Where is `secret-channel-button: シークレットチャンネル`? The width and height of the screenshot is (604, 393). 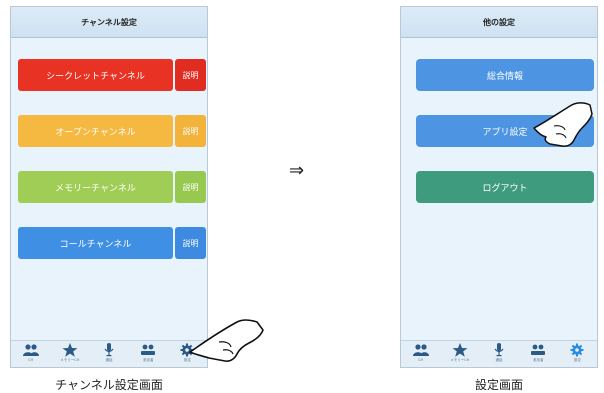 secret-channel-button: シークレットチャンネル is located at coordinates (95, 75).